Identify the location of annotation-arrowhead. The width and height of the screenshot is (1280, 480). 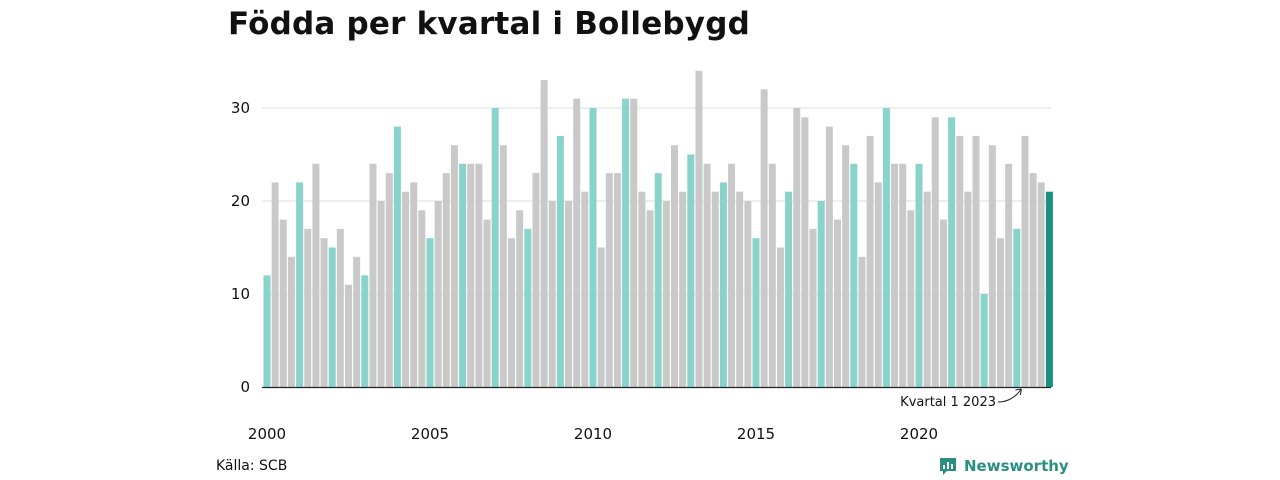
(1018, 392).